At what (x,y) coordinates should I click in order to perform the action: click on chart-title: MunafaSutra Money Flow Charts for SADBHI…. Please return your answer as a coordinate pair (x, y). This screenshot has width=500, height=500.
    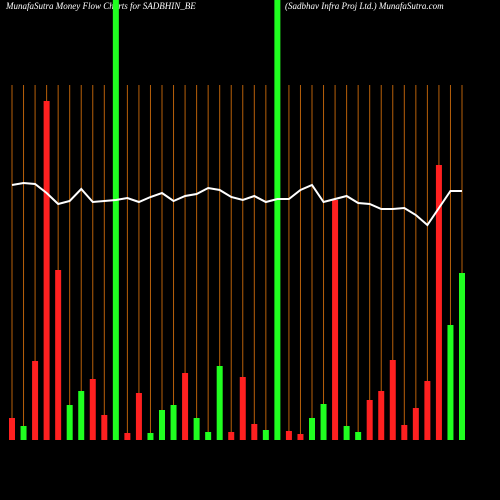
    Looking at the image, I should click on (100, 6).